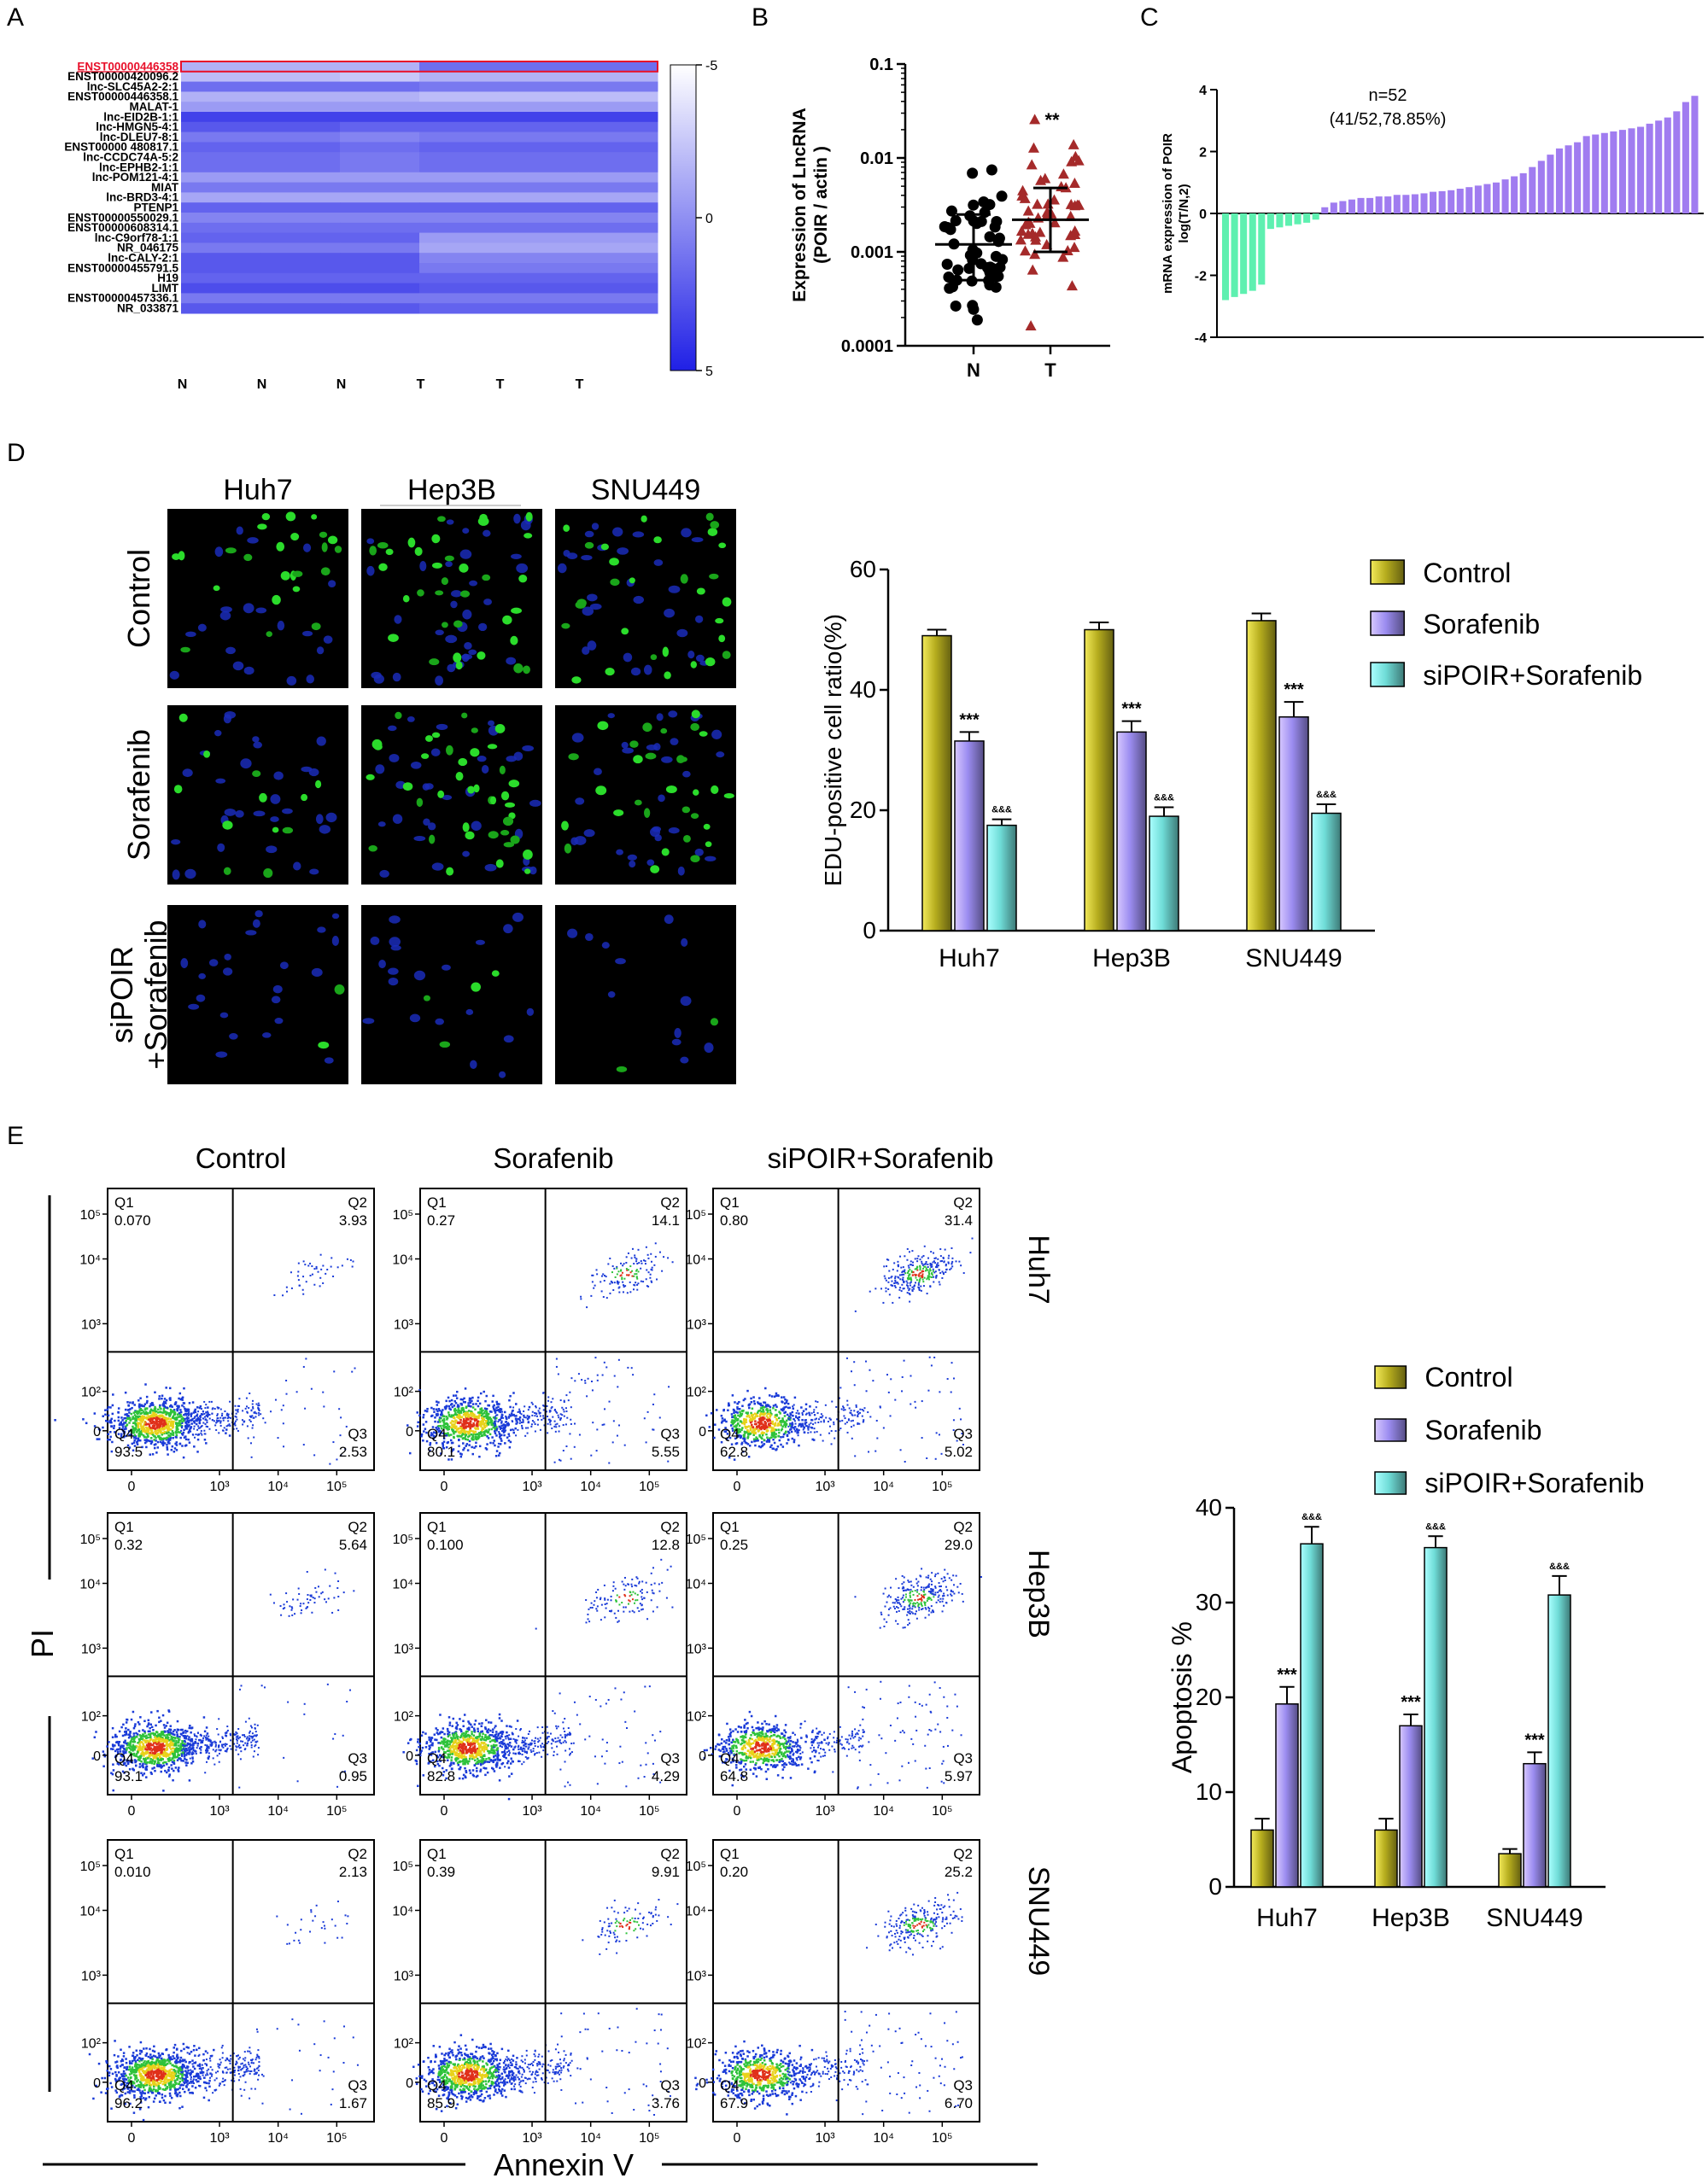  What do you see at coordinates (666, 1452) in the screenshot?
I see `quadrant-value-q3: 5.55` at bounding box center [666, 1452].